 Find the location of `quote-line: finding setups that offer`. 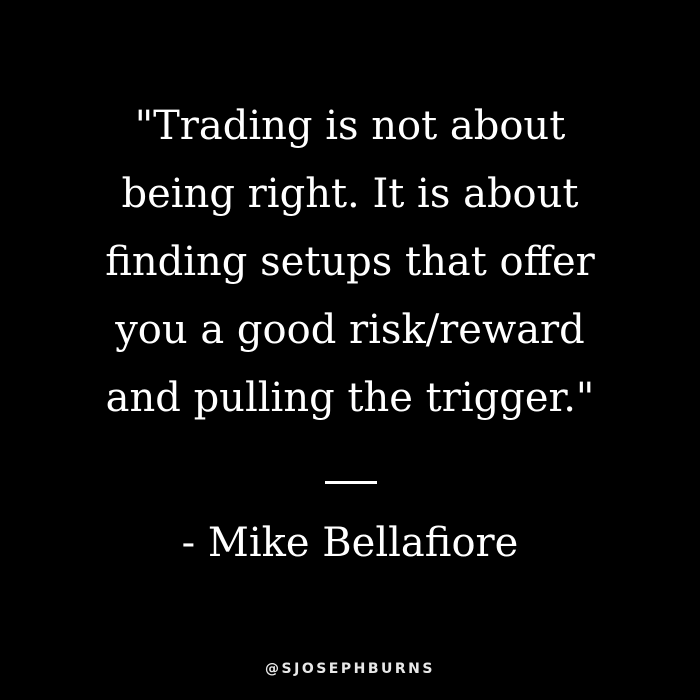

quote-line: finding setups that offer is located at coordinates (350, 262).